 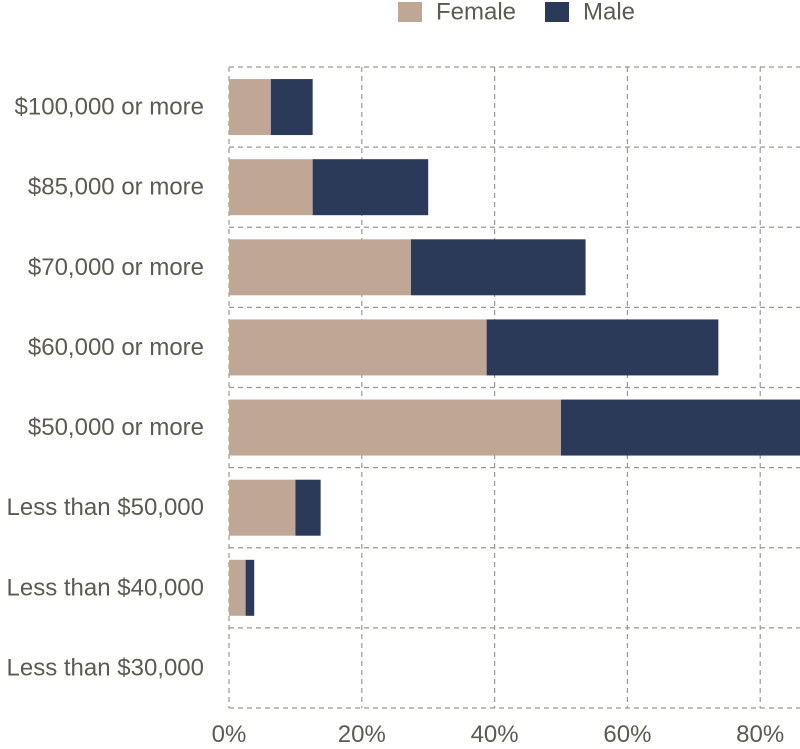 I want to click on y-tick-label: $70,000 or more, so click(x=116, y=267).